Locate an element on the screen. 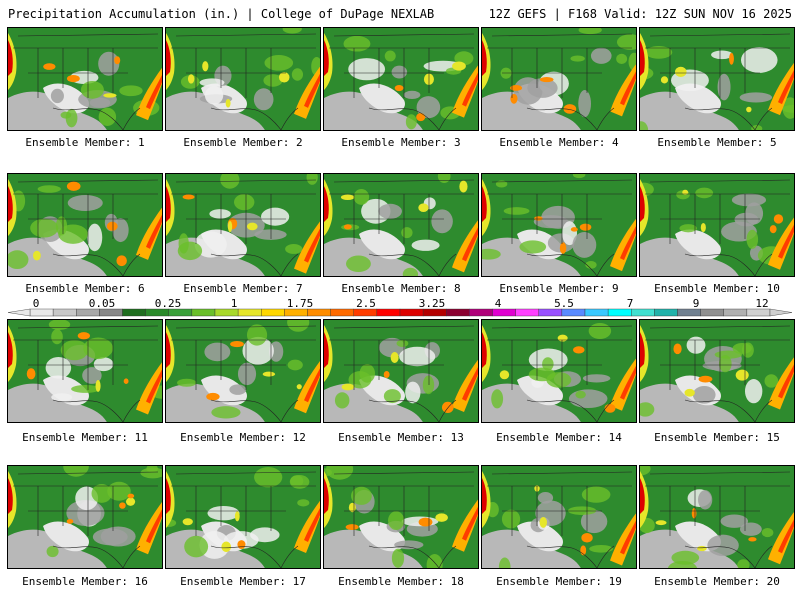  ensemble-member-label: Ensemble Member: 8 is located at coordinates (401, 288).